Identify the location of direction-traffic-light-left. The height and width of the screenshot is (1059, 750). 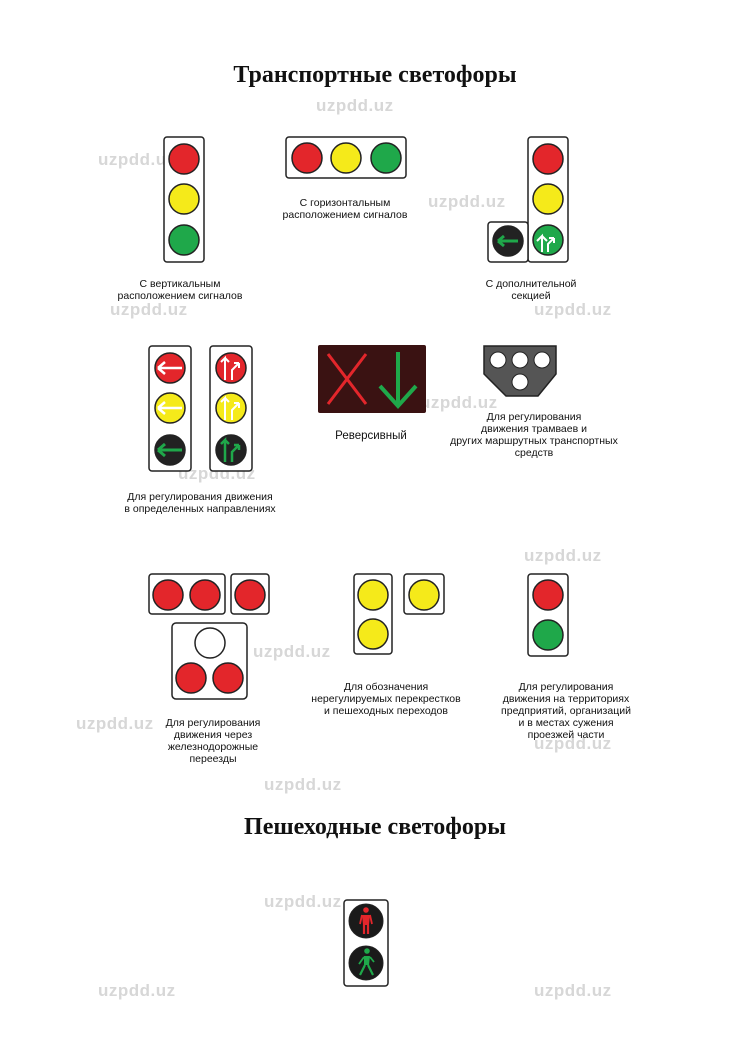
(170, 408).